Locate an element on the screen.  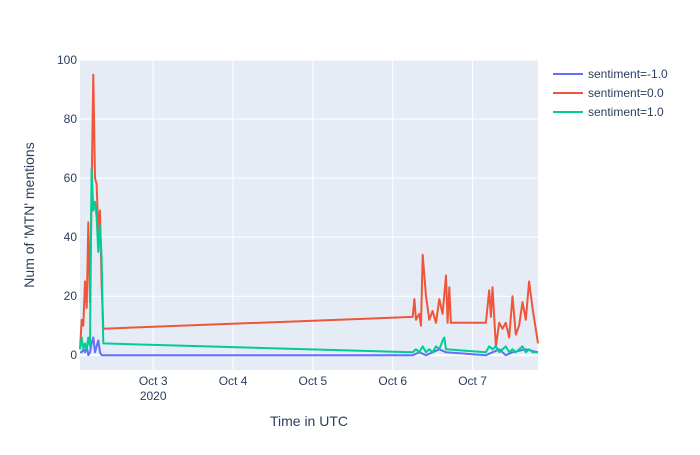
x-tick-sublabel: 2020 is located at coordinates (153, 396).